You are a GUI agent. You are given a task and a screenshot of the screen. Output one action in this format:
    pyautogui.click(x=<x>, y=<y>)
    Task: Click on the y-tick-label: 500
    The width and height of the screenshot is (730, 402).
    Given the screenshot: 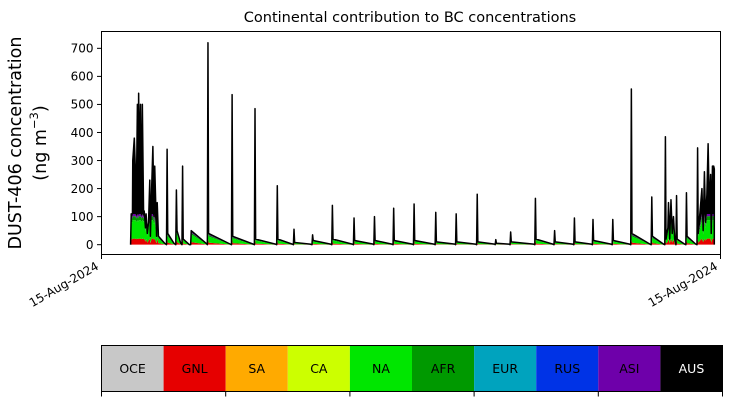 What is the action you would take?
    pyautogui.click(x=82, y=105)
    